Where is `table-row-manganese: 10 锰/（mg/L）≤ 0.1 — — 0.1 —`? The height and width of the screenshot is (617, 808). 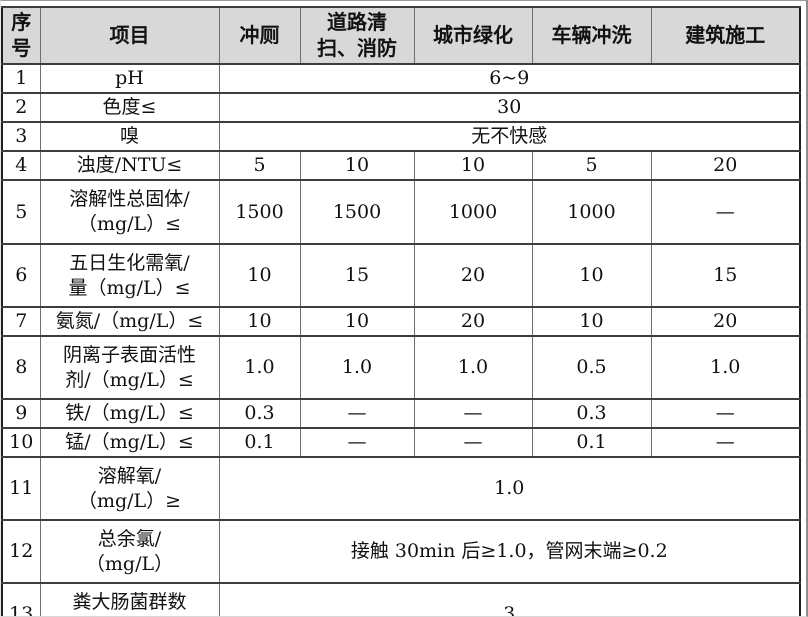 table-row-manganese: 10 锰/（mg/L）≤ 0.1 — — 0.1 — is located at coordinates (401, 443).